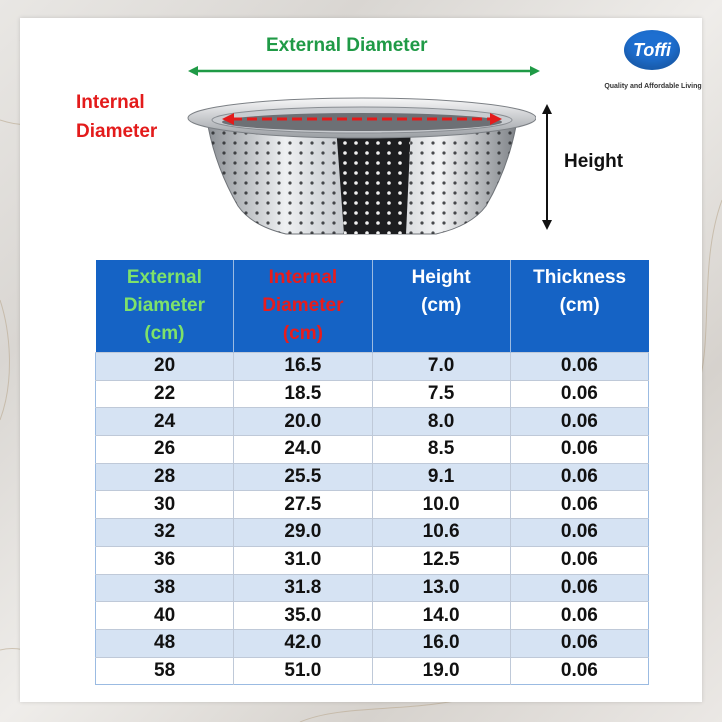 This screenshot has width=722, height=722. I want to click on table-cell: 36, so click(165, 559).